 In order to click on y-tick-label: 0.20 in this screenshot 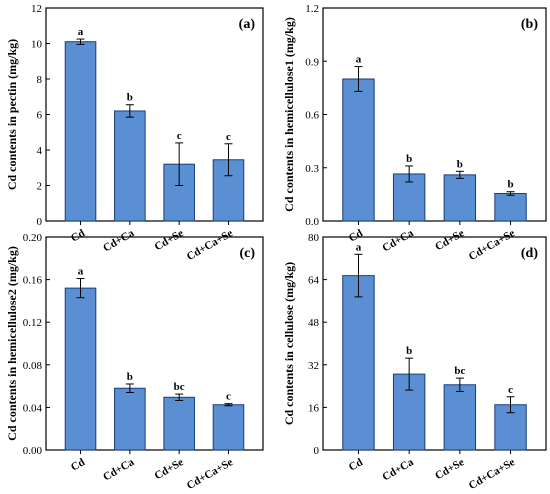, I will do `click(33, 238)`.